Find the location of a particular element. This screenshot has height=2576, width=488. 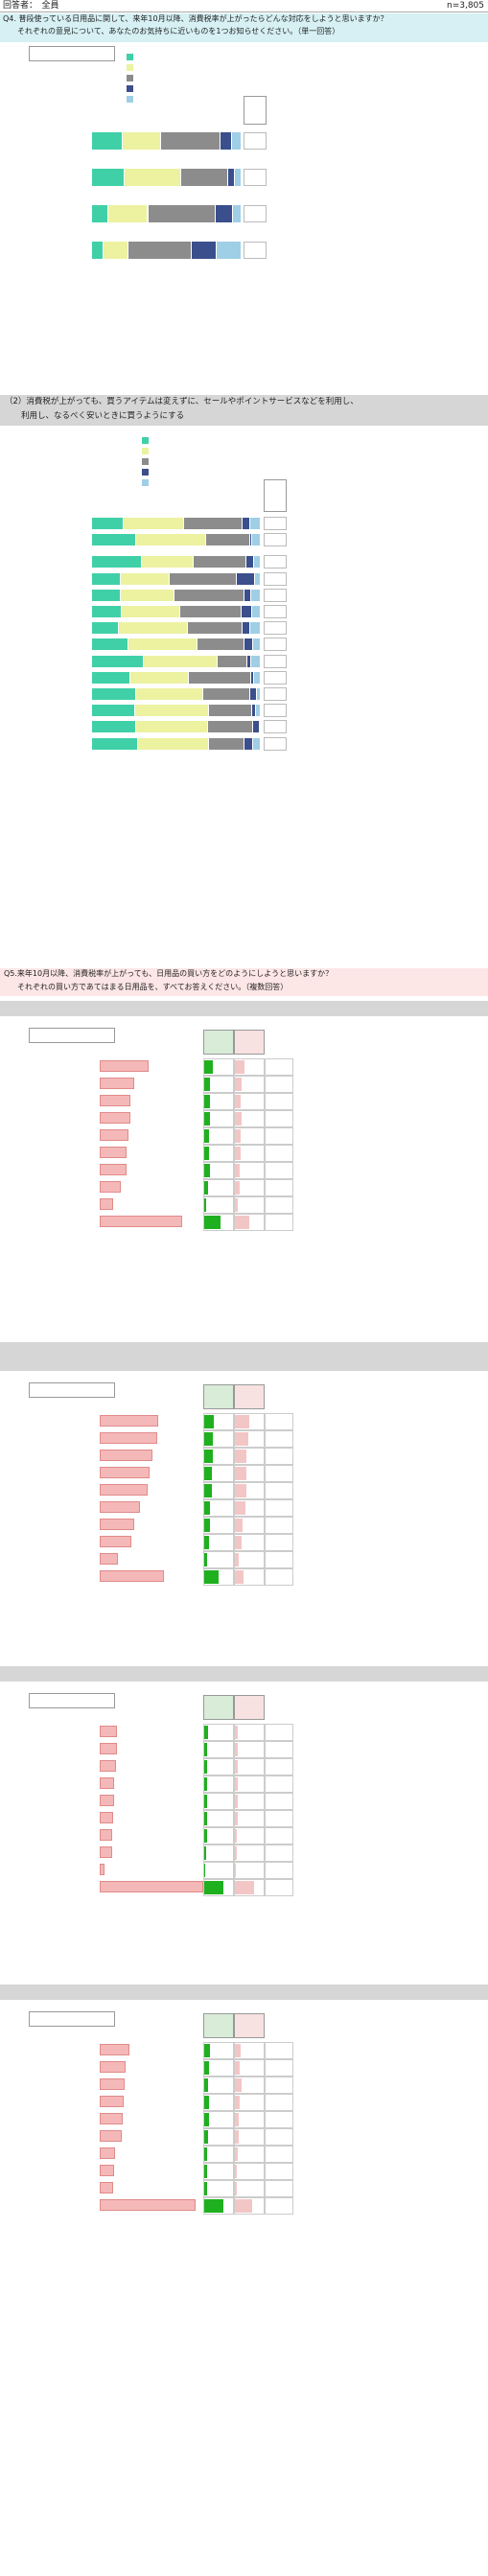

q5-all-box is located at coordinates (72, 1036).